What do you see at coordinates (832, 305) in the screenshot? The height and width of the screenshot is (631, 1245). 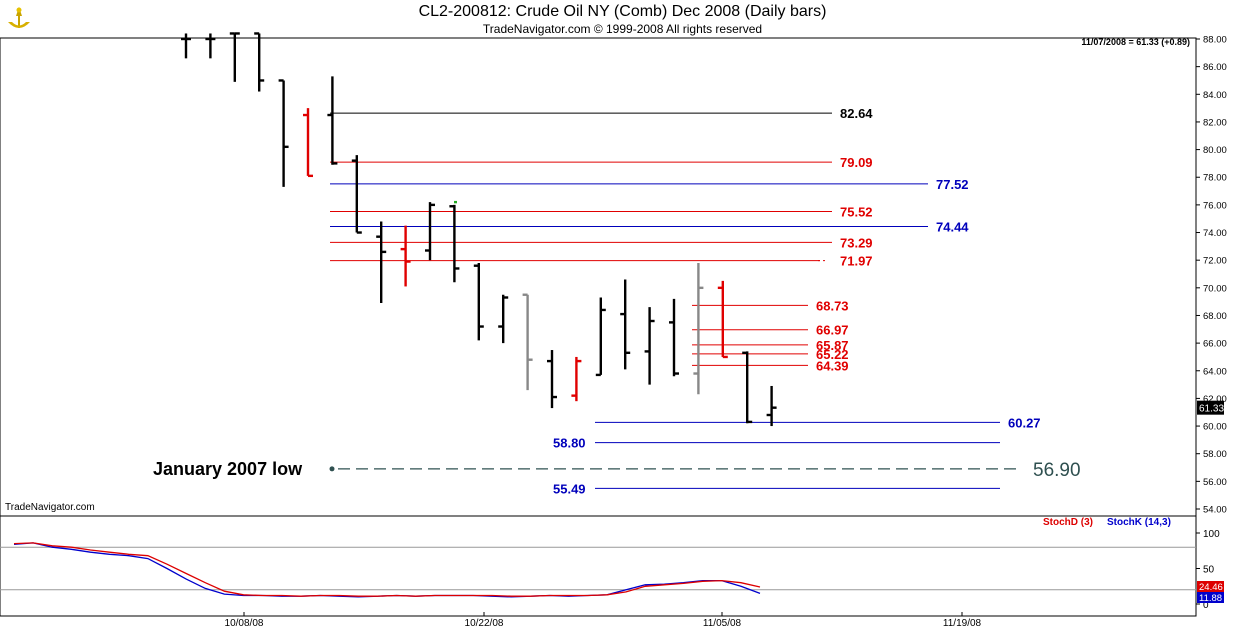 I see `level-label: 68.73` at bounding box center [832, 305].